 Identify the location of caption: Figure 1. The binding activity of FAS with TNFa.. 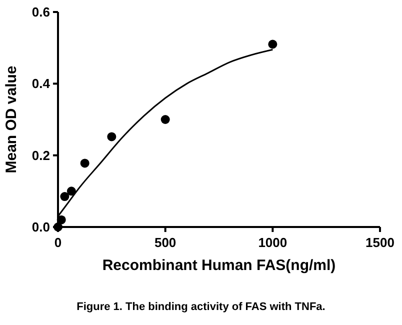
(201, 307).